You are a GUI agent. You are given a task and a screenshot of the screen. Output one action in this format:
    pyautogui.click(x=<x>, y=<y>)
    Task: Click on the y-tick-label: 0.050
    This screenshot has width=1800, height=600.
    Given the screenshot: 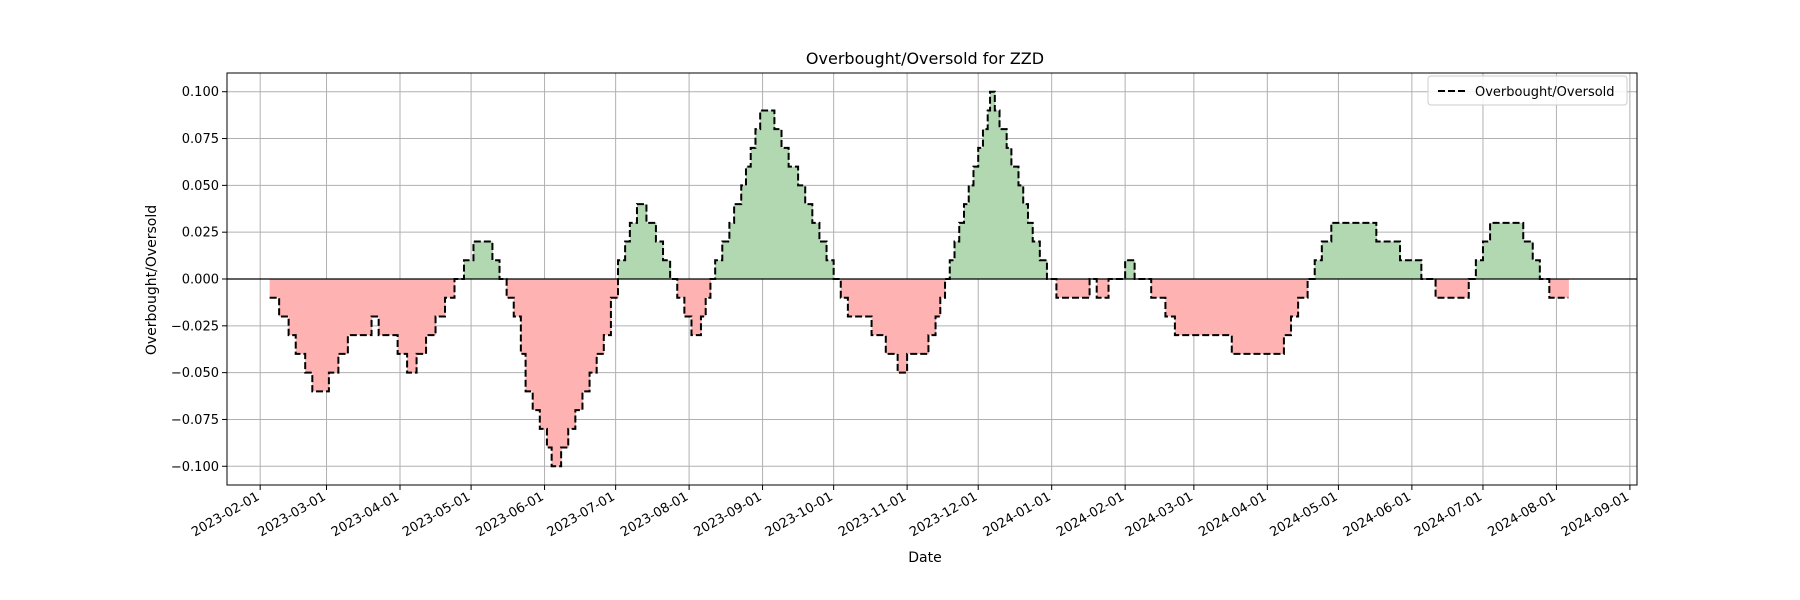 What is the action you would take?
    pyautogui.click(x=200, y=186)
    